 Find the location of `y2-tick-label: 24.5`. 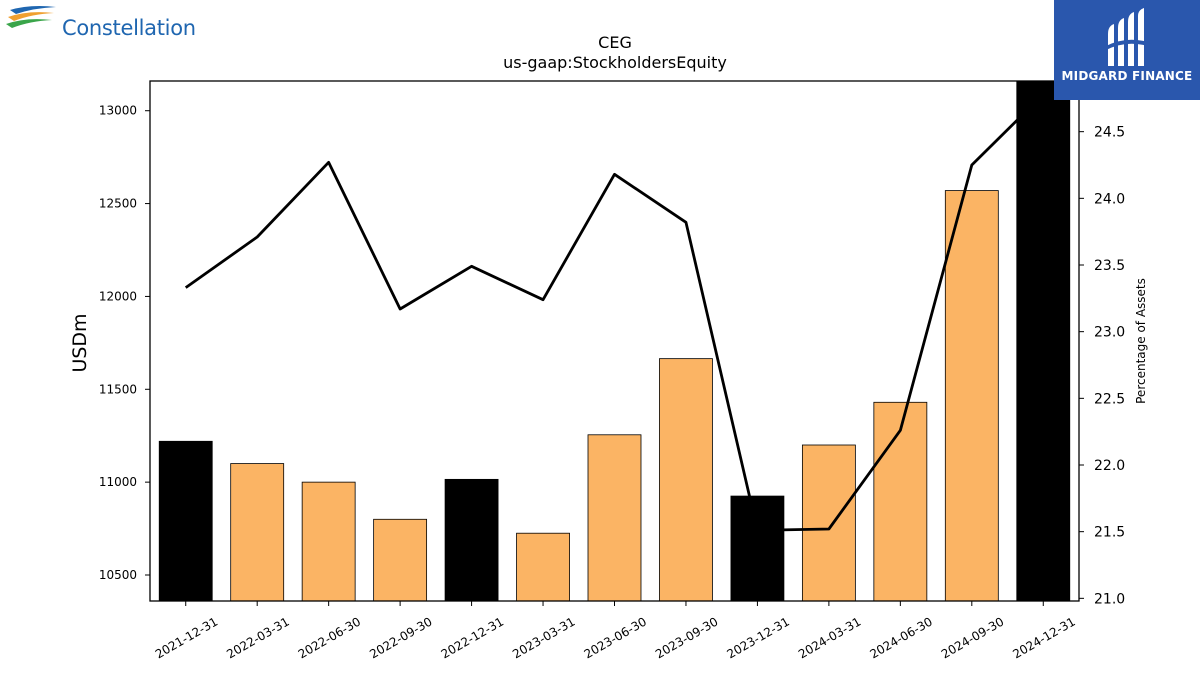

y2-tick-label: 24.5 is located at coordinates (1109, 133).